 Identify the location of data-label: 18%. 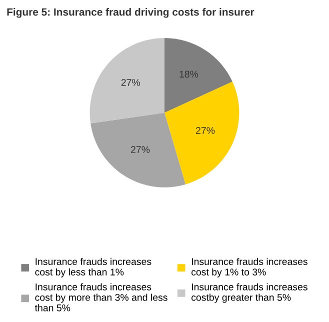
(189, 74).